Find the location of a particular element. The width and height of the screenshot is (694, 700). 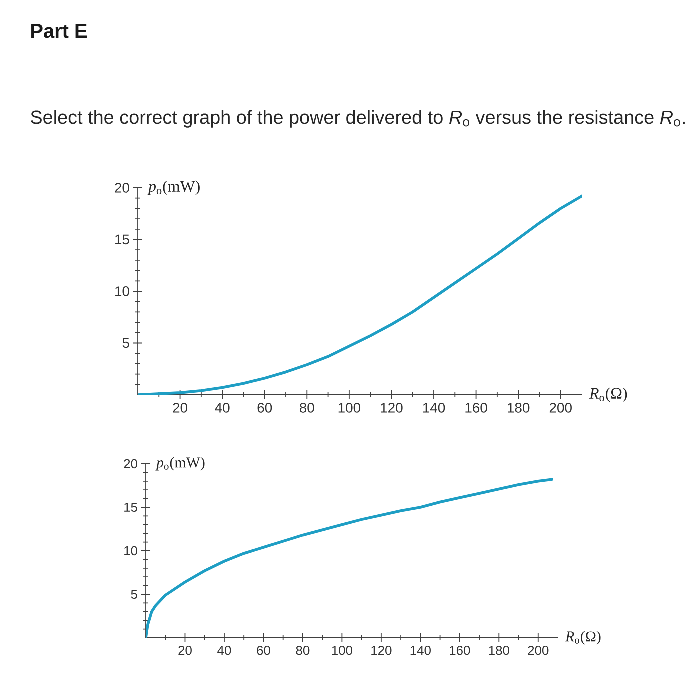

chart-subtitle: Select the correct graph of the power delivered to R$_{o}$ versus the resistance R$_{o}$. is located at coordinates (358, 119).